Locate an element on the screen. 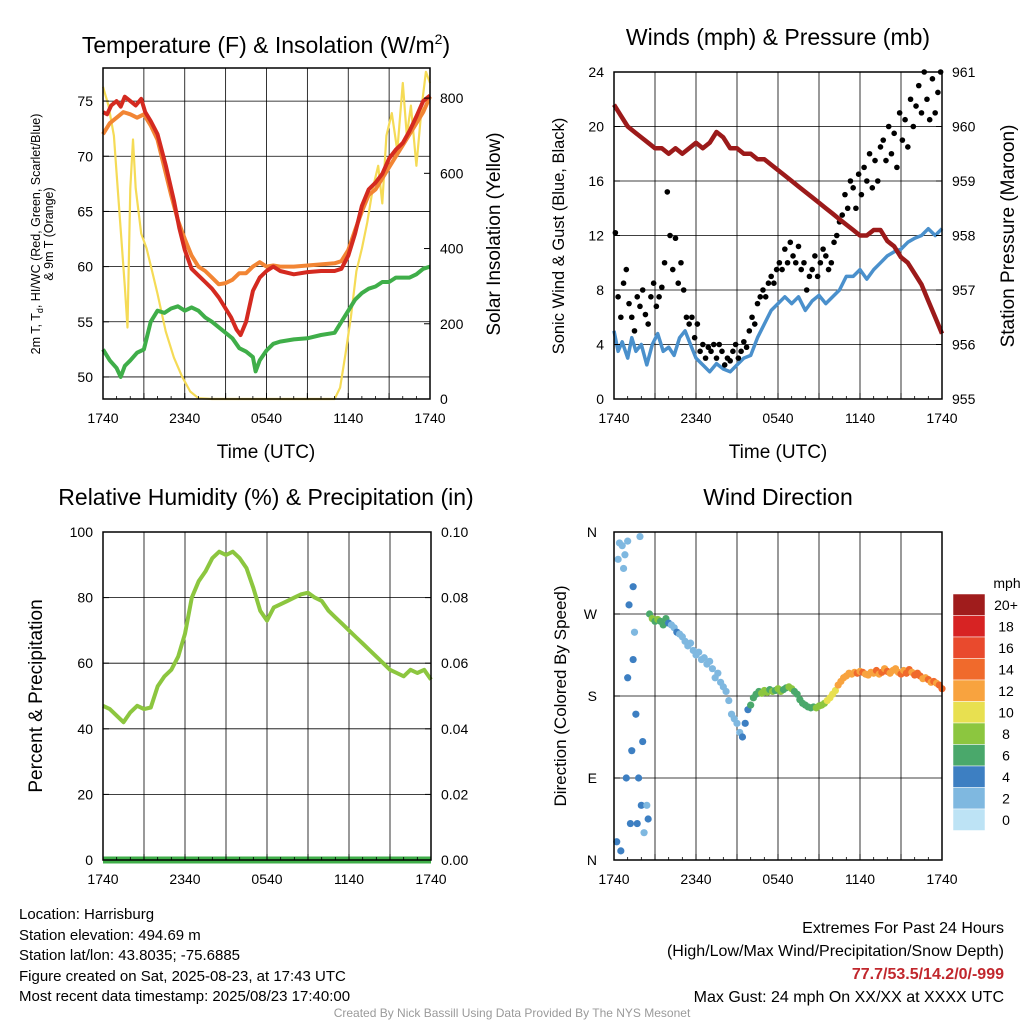 Image resolution: width=1024 pixels, height=1024 pixels. y-right-tick-label: 958 is located at coordinates (964, 236).